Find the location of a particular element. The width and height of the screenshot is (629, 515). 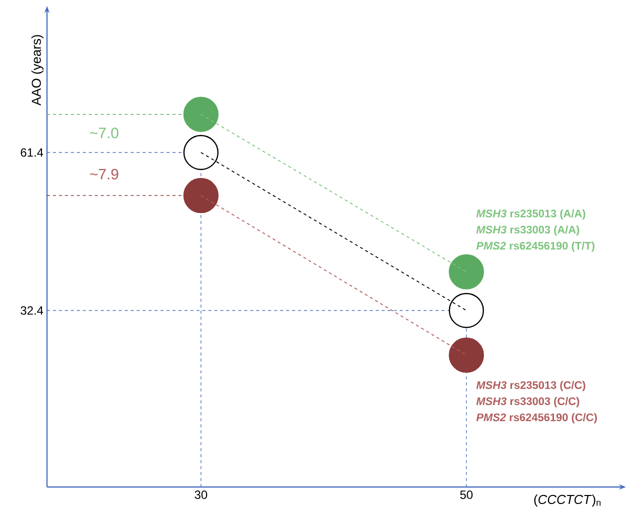

x-tick-label: 50 is located at coordinates (466, 494).